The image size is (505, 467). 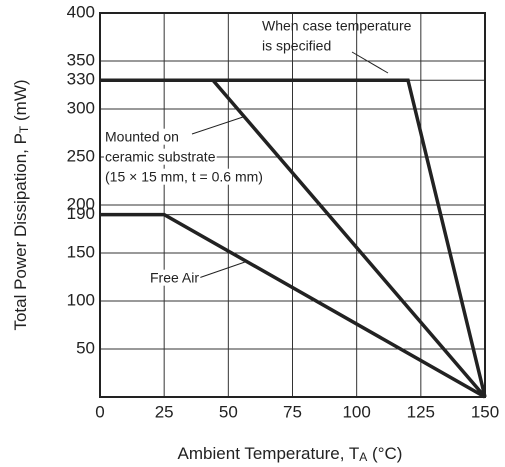 I want to click on y-tick-label: 400, so click(x=81, y=11).